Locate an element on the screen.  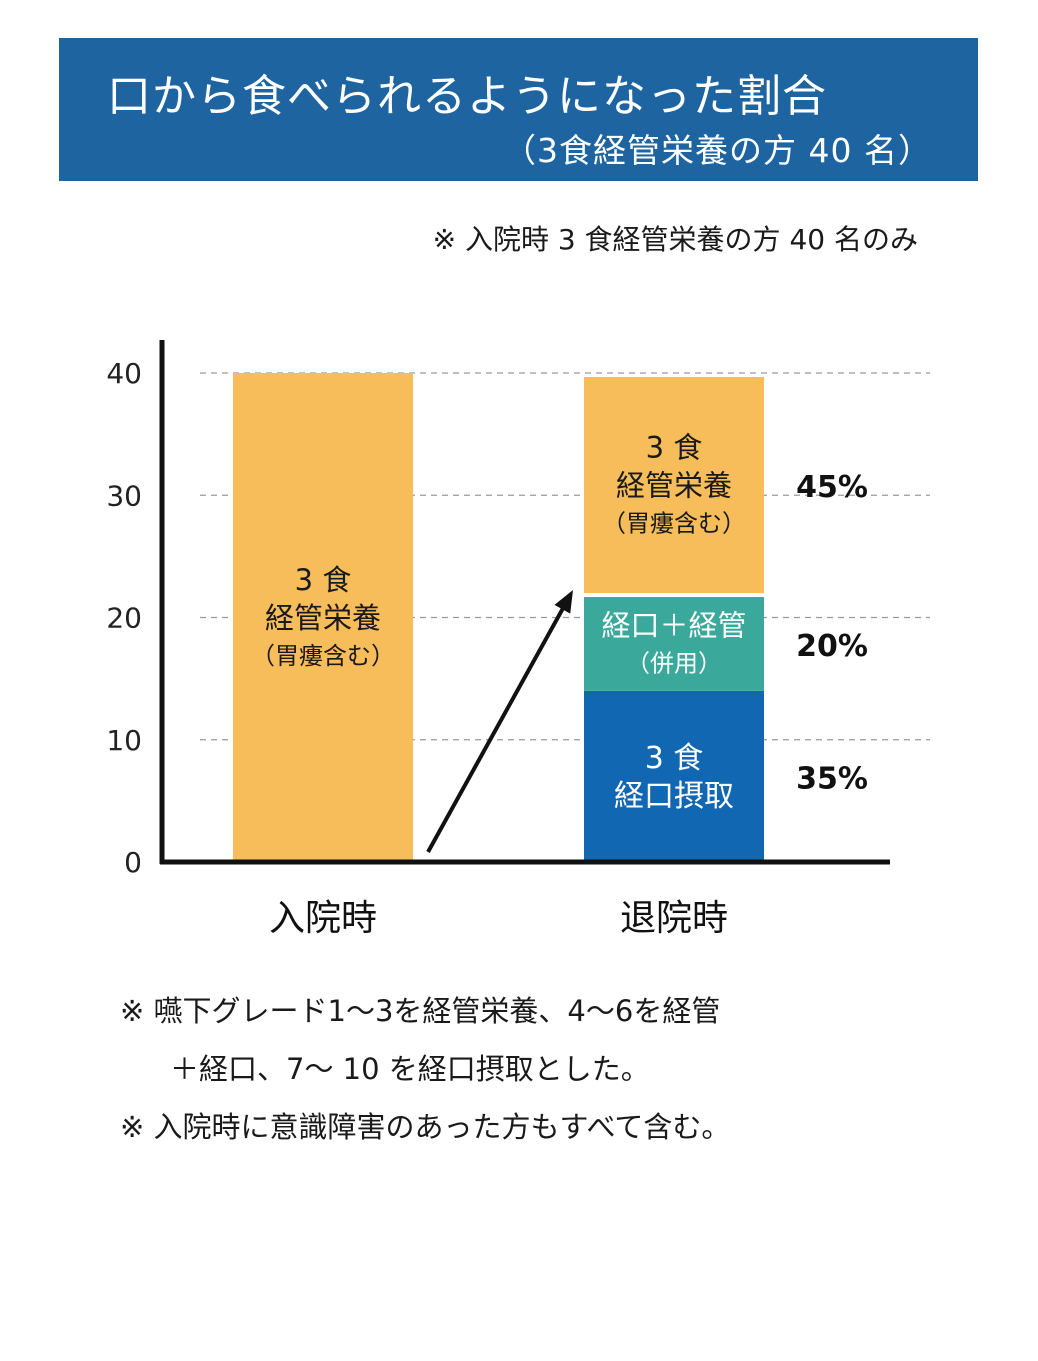
percent-label: 45% is located at coordinates (832, 487).